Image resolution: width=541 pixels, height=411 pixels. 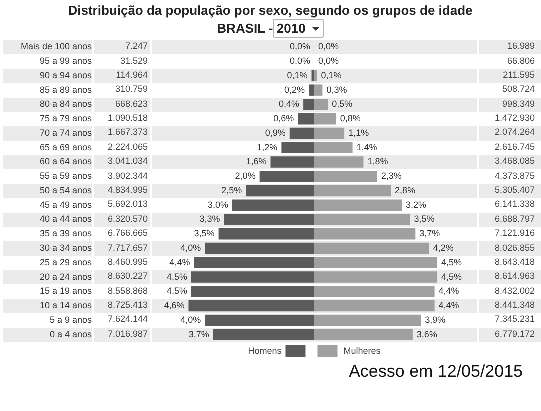 What do you see at coordinates (416, 205) in the screenshot?
I see `data-label: 3,2%` at bounding box center [416, 205].